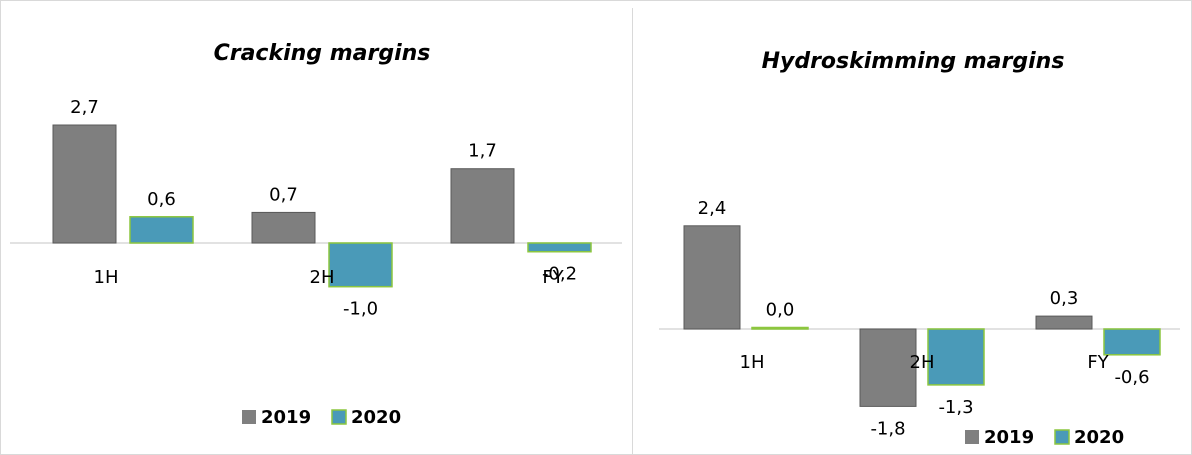 This screenshot has width=1192, height=455. Describe the element at coordinates (84, 107) in the screenshot. I see `data-label-2019-1h: 2,7` at that location.